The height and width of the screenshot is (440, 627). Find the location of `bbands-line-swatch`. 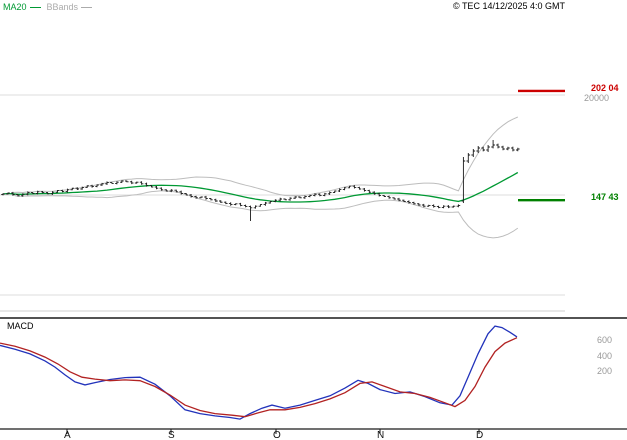

bbands-line-swatch is located at coordinates (87, 7).